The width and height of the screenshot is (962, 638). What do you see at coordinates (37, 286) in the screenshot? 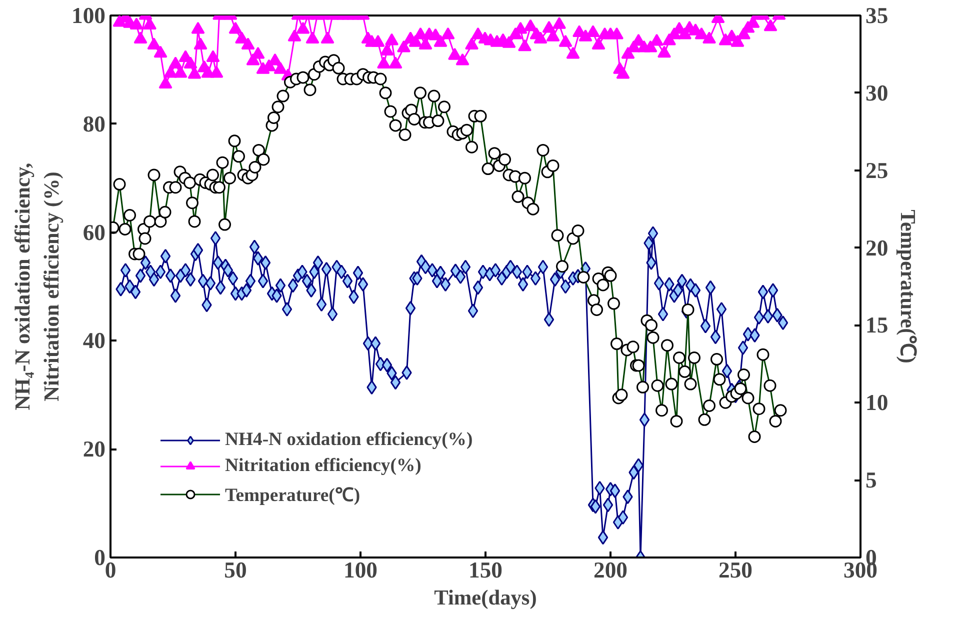
I see `y-axis-title: NH₄-N oxidation efficiency, Nitritation efficiency (%)` at bounding box center [37, 286].